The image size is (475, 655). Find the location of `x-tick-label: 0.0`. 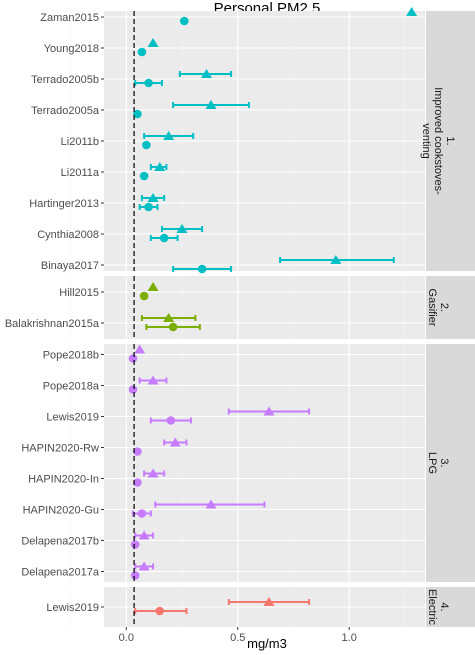

x-tick-label: 0.0 is located at coordinates (126, 638).